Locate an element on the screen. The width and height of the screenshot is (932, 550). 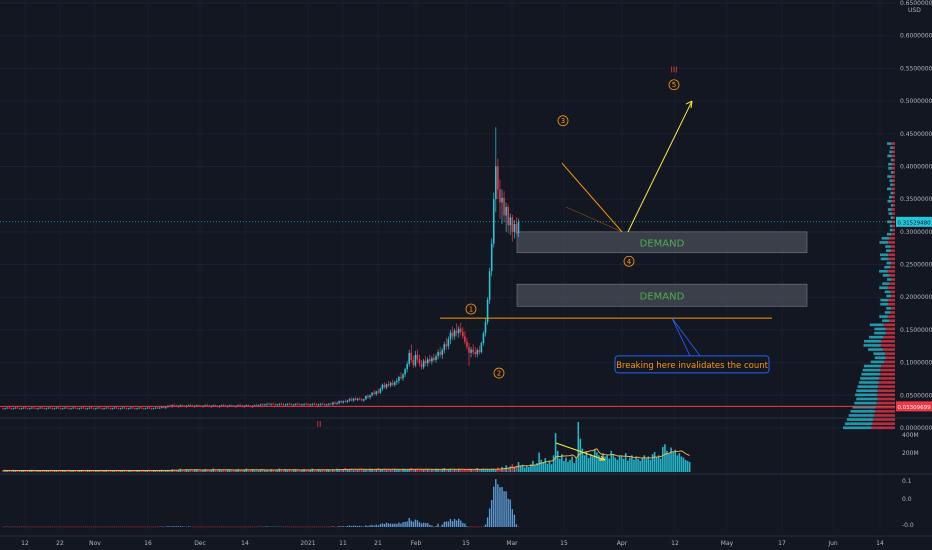
price-tick-label: 0.00000000 is located at coordinates (916, 428).